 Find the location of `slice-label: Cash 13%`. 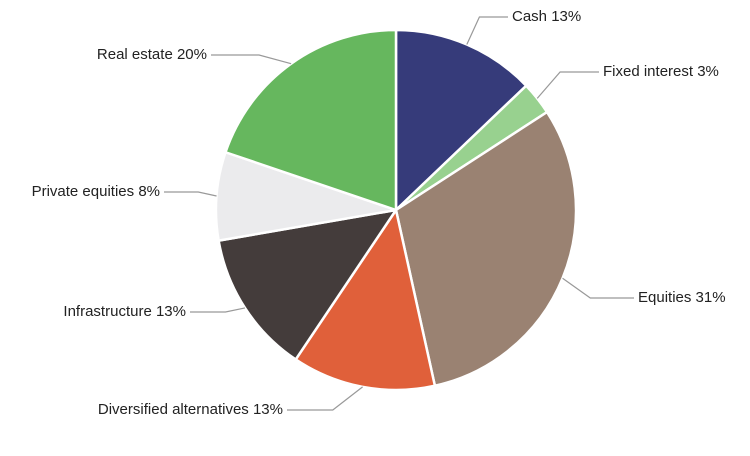

slice-label: Cash 13% is located at coordinates (546, 16).